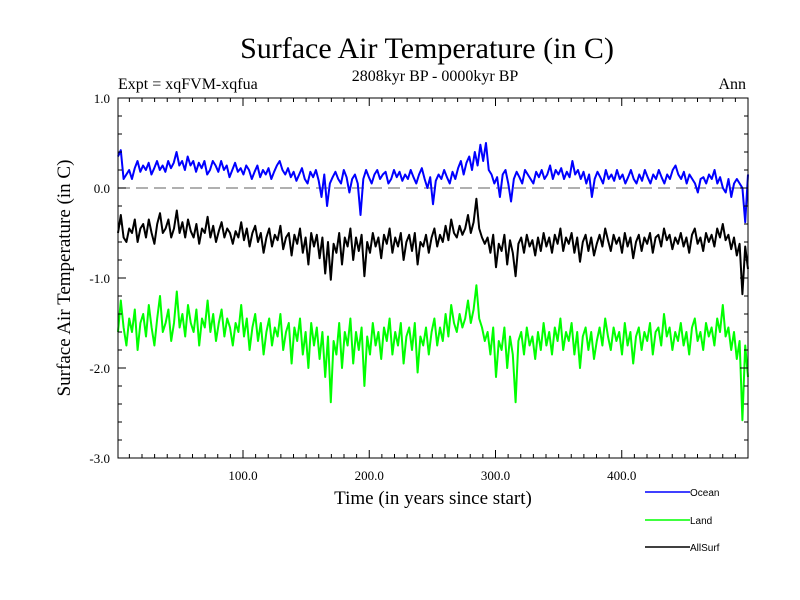 This screenshot has height=600, width=800. What do you see at coordinates (427, 48) in the screenshot?
I see `chart-title: Surface Air Temperature (in C)` at bounding box center [427, 48].